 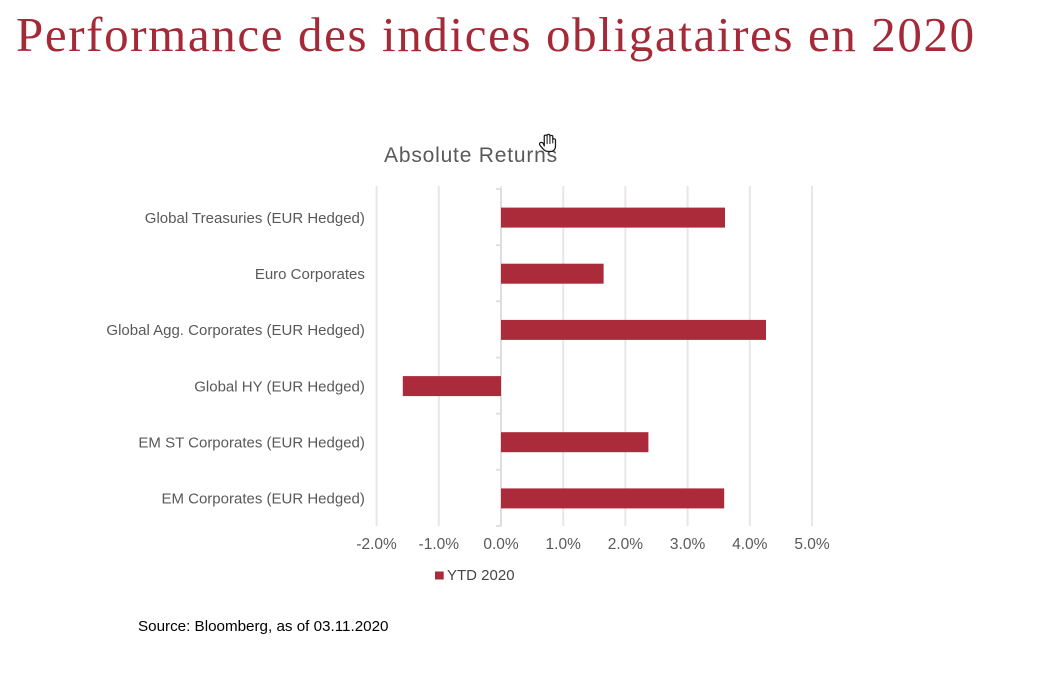 I want to click on svg-text: 0.0%, so click(x=501, y=544).